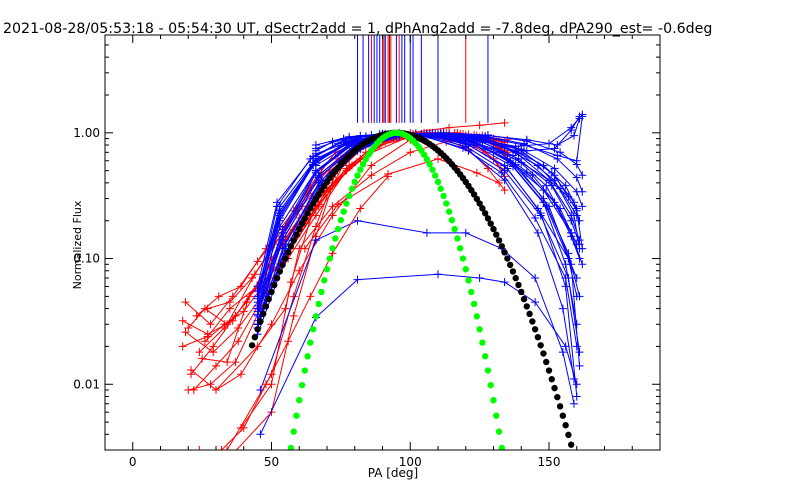  Describe the element at coordinates (271, 462) in the screenshot. I see `x-tick-label: 50` at that location.